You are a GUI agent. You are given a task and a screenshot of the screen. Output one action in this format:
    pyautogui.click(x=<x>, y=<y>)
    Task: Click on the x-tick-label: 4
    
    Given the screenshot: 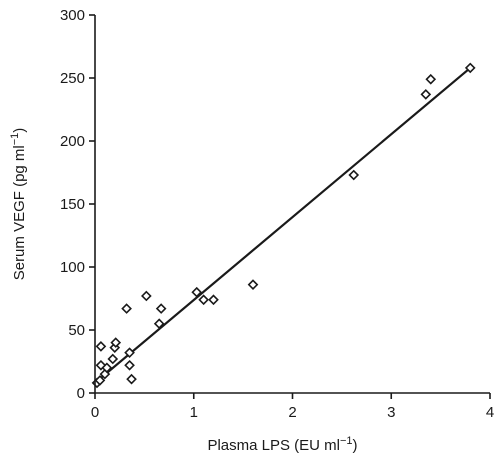 What is the action you would take?
    pyautogui.click(x=490, y=412)
    